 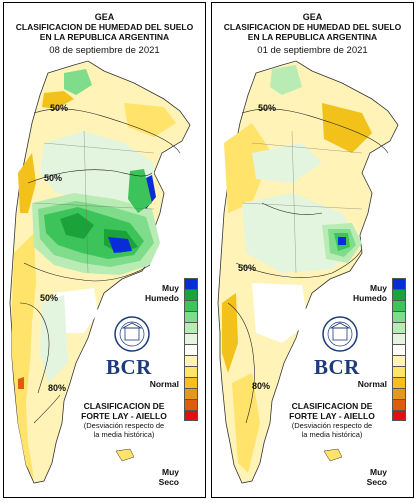 What do you see at coordinates (312, 50) in the screenshot?
I see `map-date: 01 de septiembre de 2021` at bounding box center [312, 50].